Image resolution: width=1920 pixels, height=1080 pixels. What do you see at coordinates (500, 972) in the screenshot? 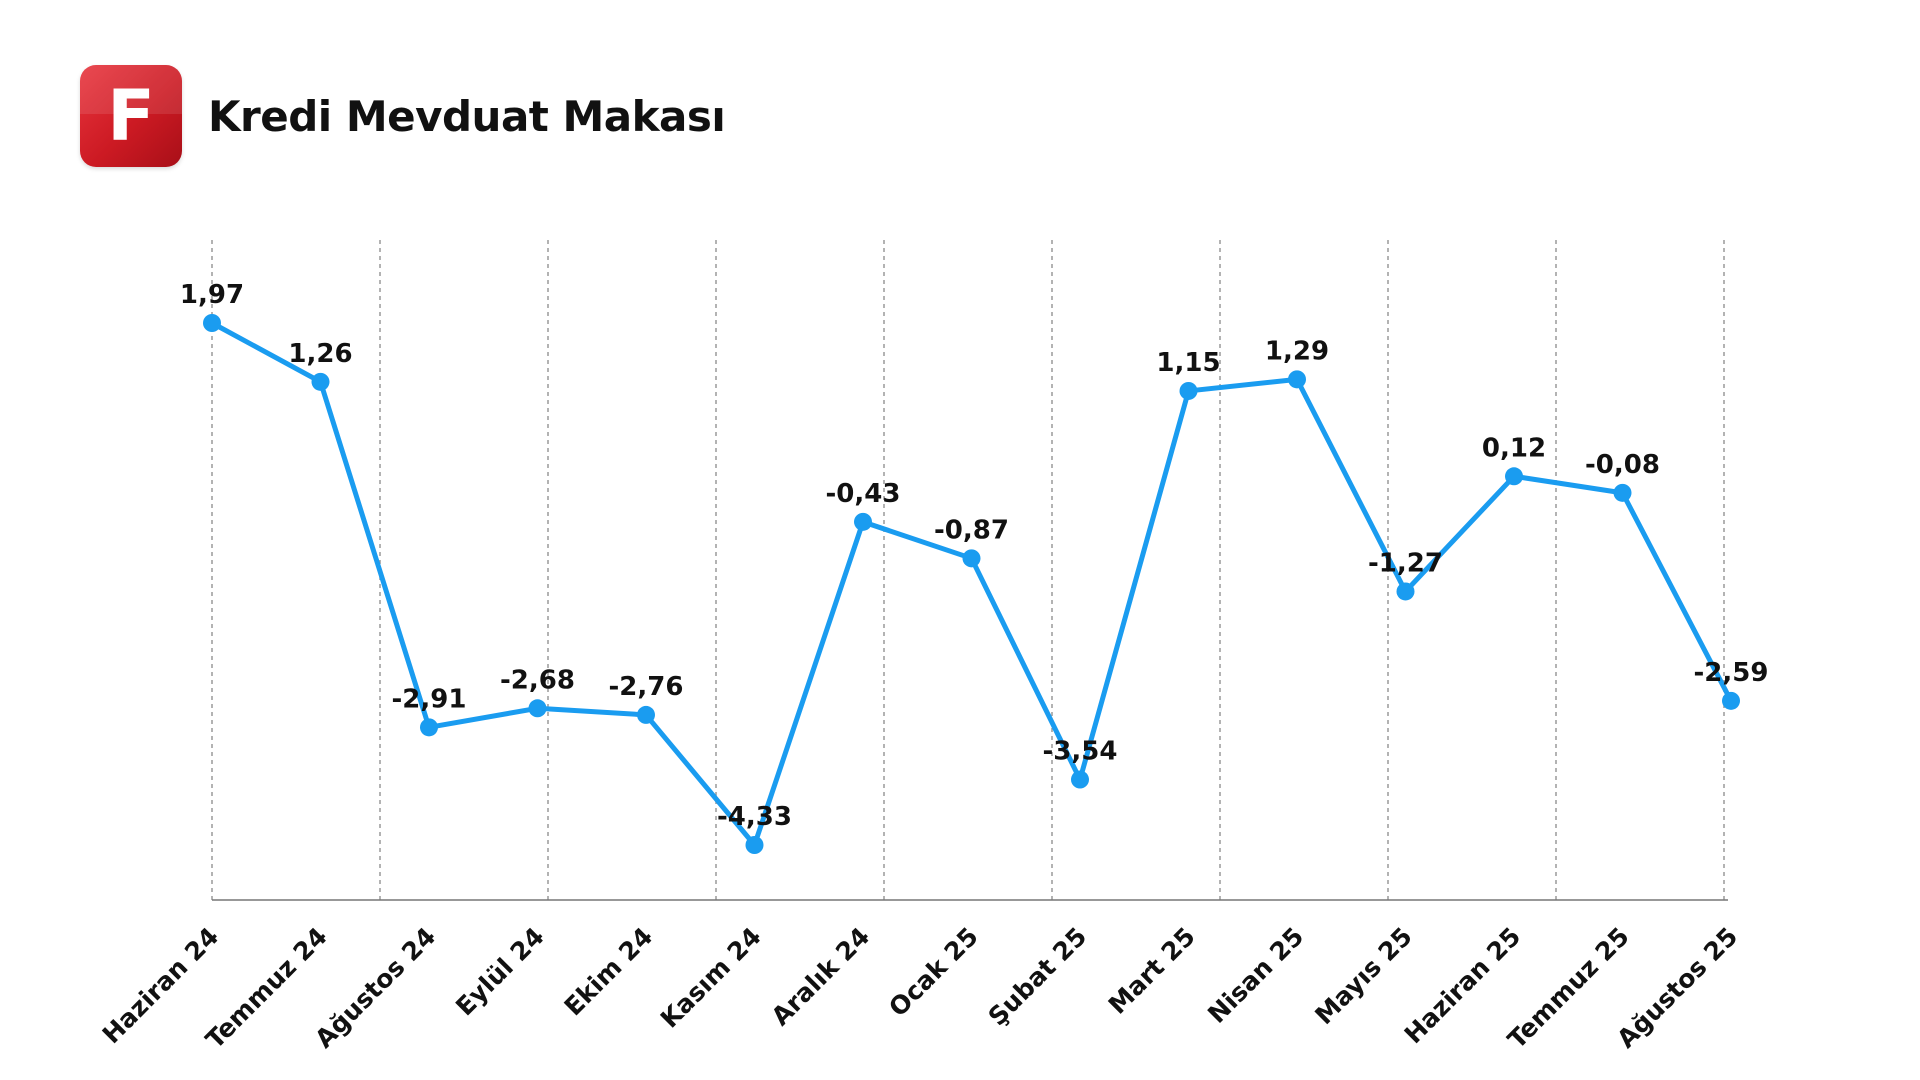
I see `x-tick-label: Eylül 24` at bounding box center [500, 972].